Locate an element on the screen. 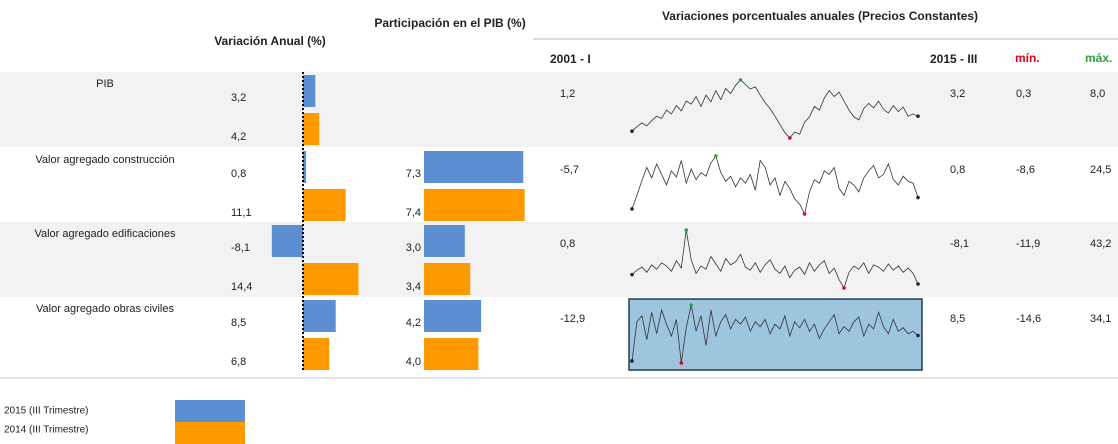 Image resolution: width=1118 pixels, height=444 pixels. anual-label: 4,2 is located at coordinates (238, 137).